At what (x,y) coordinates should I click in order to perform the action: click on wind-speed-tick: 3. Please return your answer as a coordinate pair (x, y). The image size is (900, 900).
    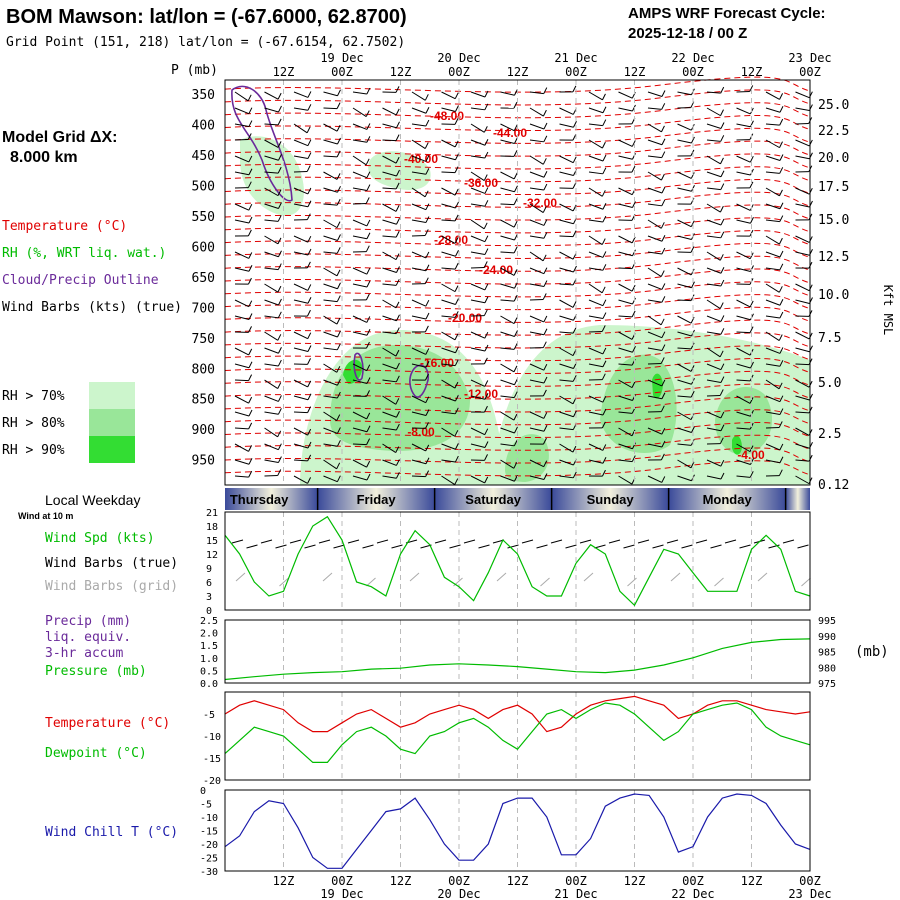
    Looking at the image, I should click on (209, 597).